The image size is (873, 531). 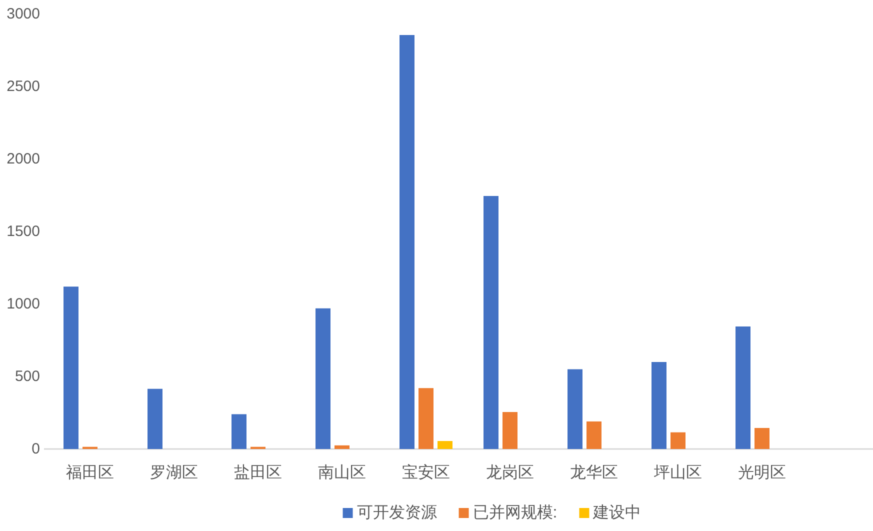 What do you see at coordinates (762, 473) in the screenshot?
I see `x-tick-label: 光明区` at bounding box center [762, 473].